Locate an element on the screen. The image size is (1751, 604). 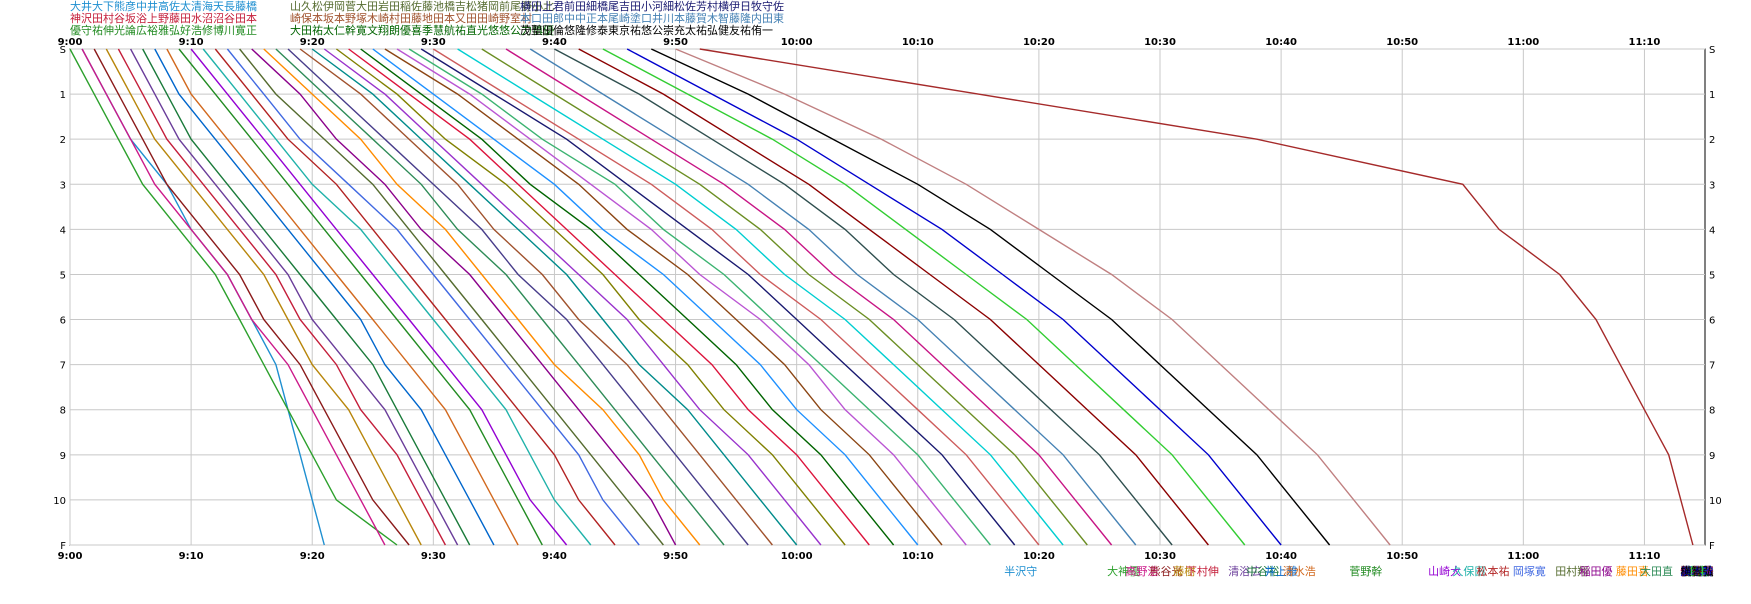
finish-label: 久保田 is located at coordinates (1468, 571).